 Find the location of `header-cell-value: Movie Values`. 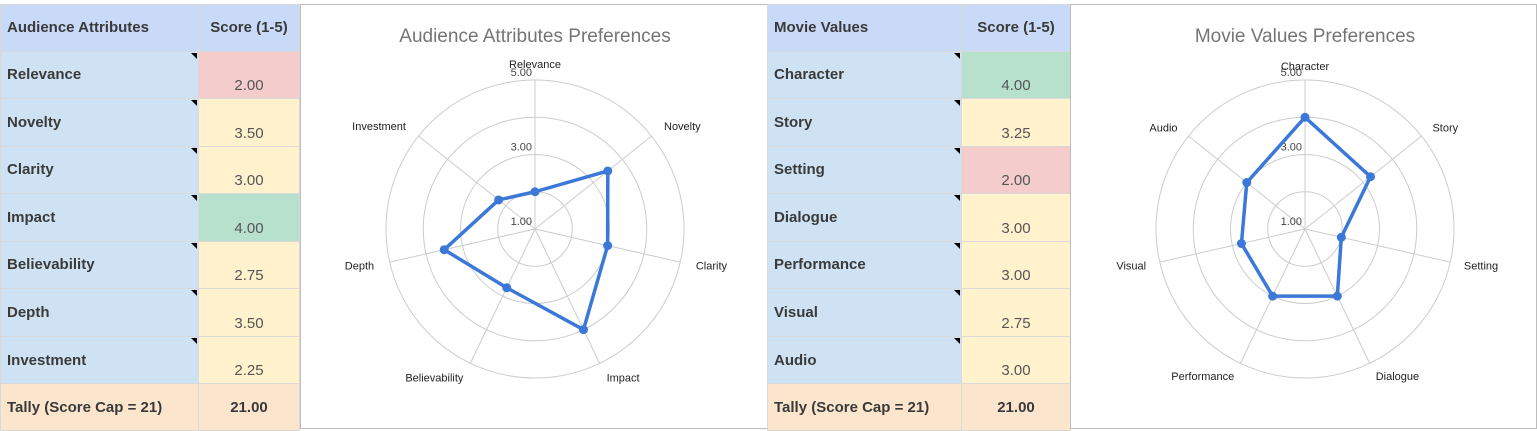

header-cell-value: Movie Values is located at coordinates (864, 28).